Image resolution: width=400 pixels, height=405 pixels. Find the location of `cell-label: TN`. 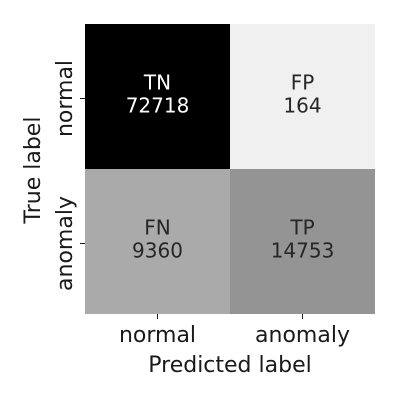

cell-label: TN is located at coordinates (157, 83).